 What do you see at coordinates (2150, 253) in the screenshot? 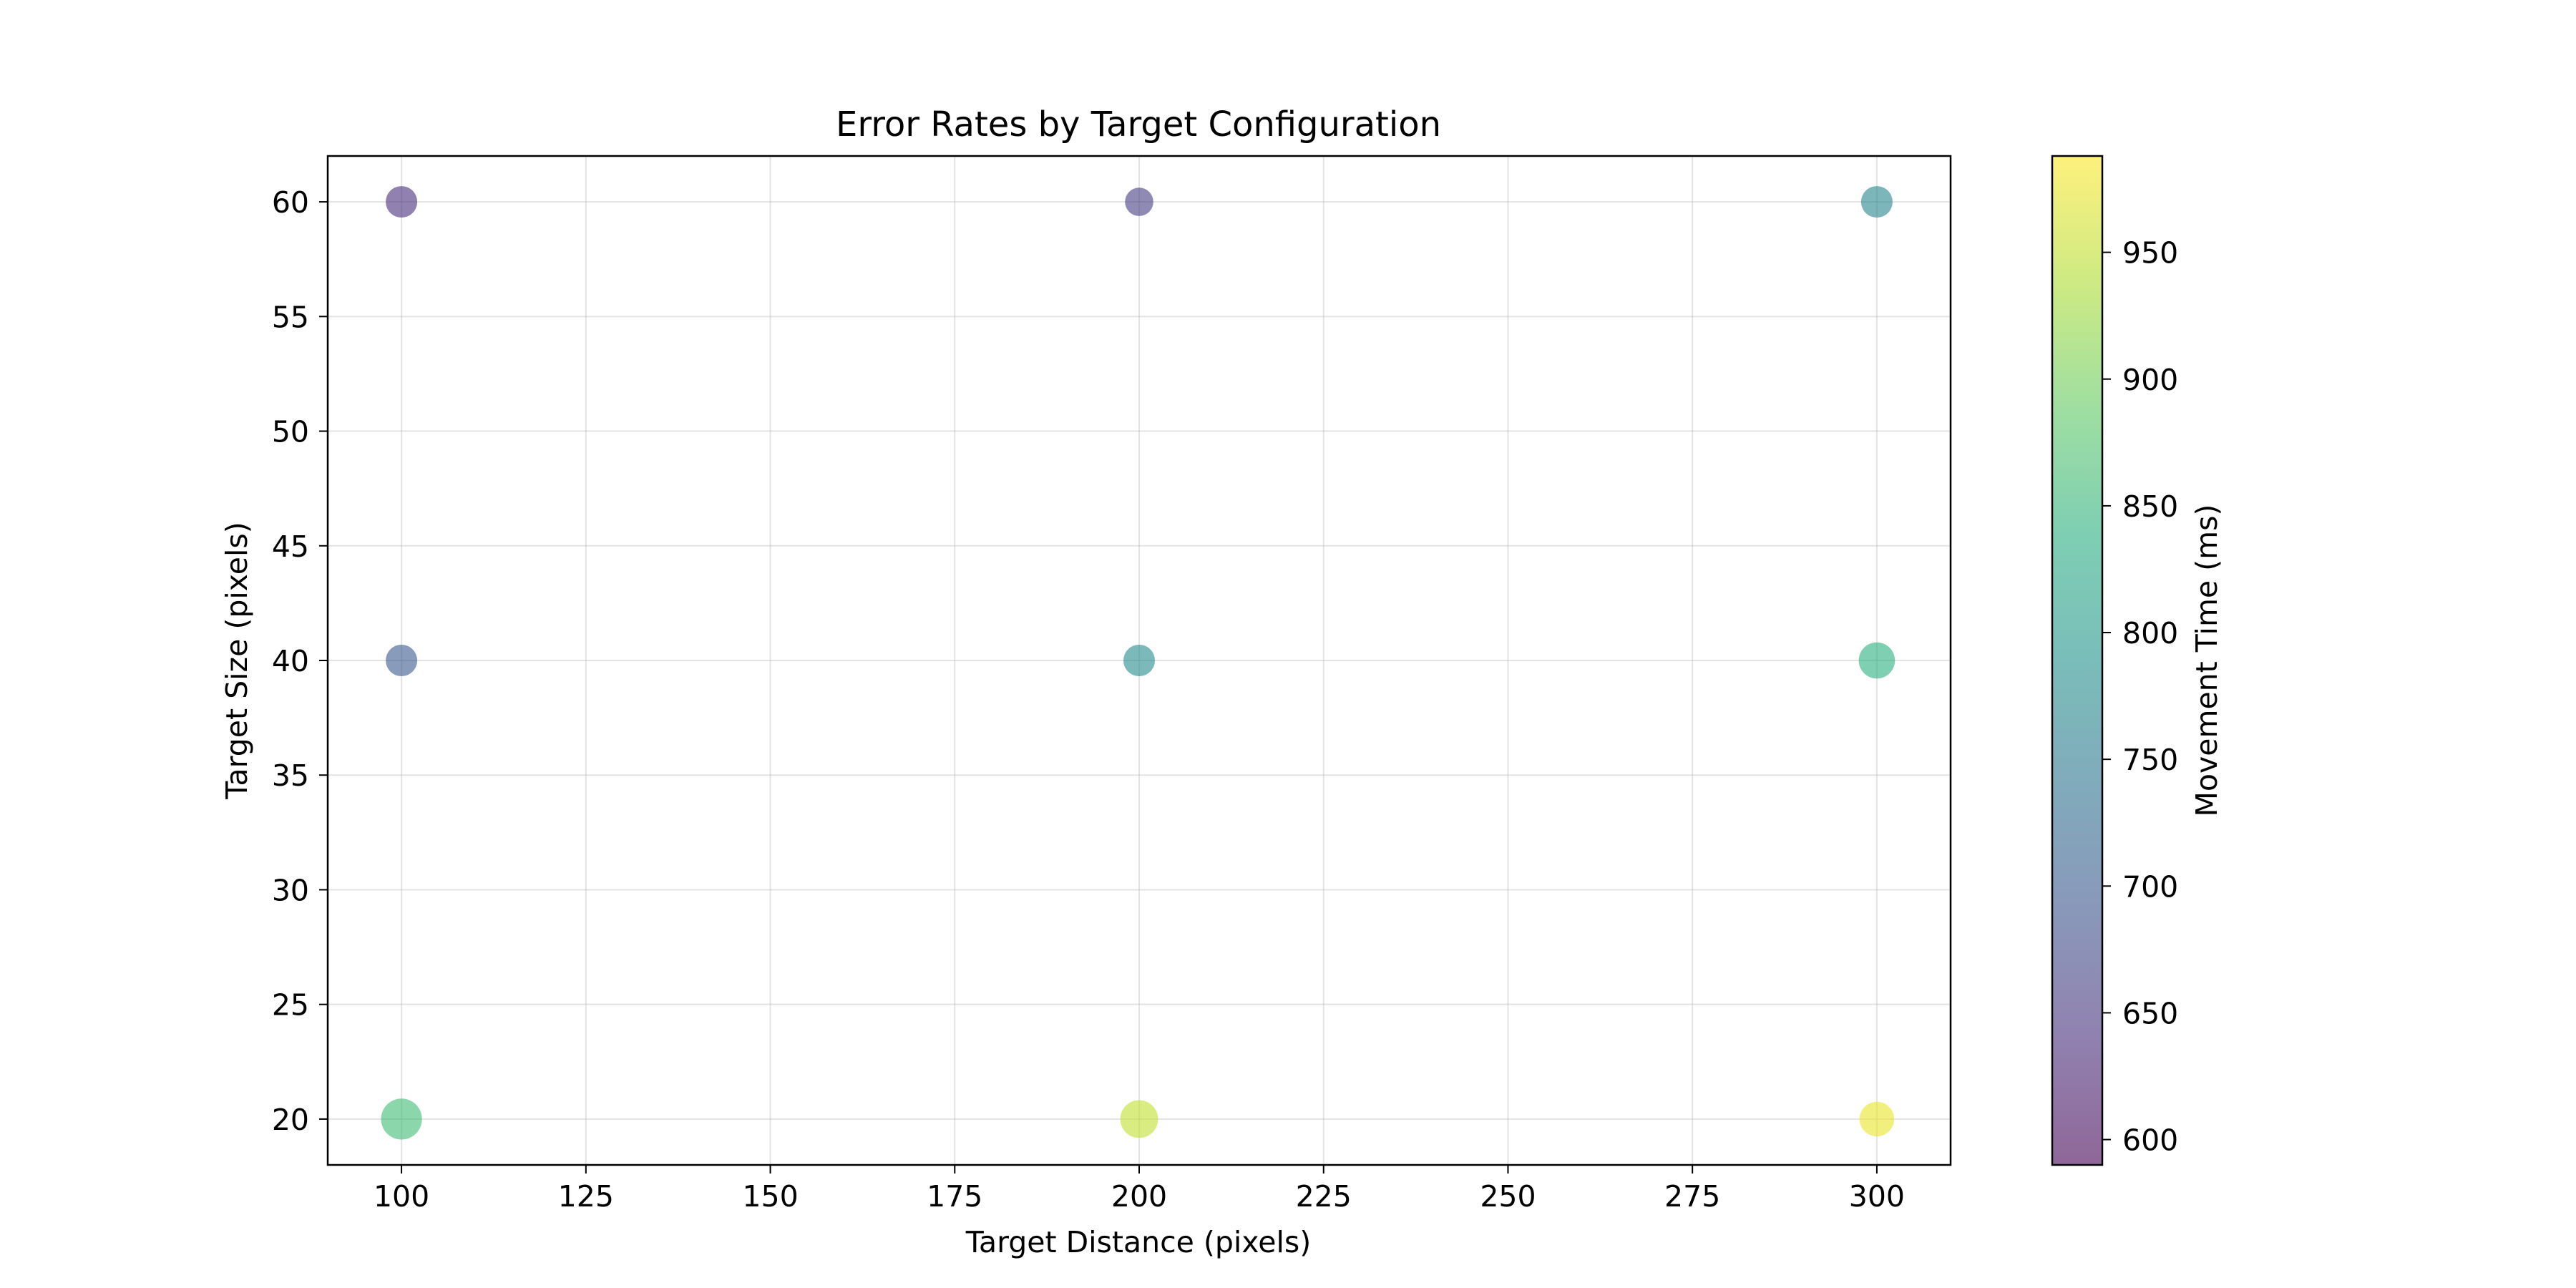
I see `colorbar-tick-label: 950` at bounding box center [2150, 253].